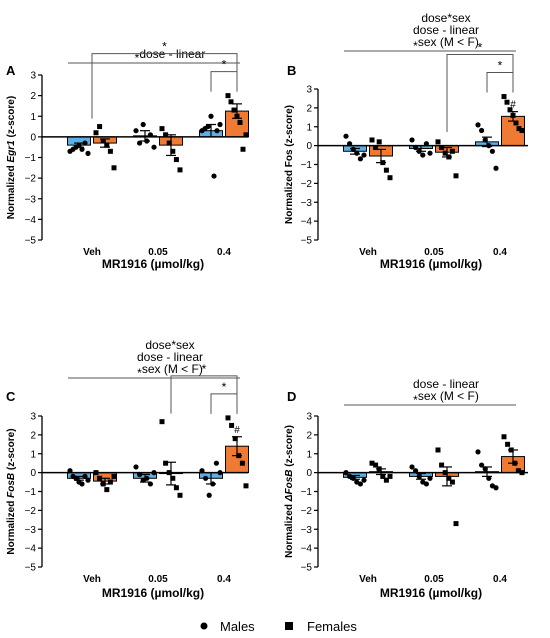  Describe the element at coordinates (289, 164) in the screenshot. I see `y-label-pre: Normalized Fos (z-score)` at that location.